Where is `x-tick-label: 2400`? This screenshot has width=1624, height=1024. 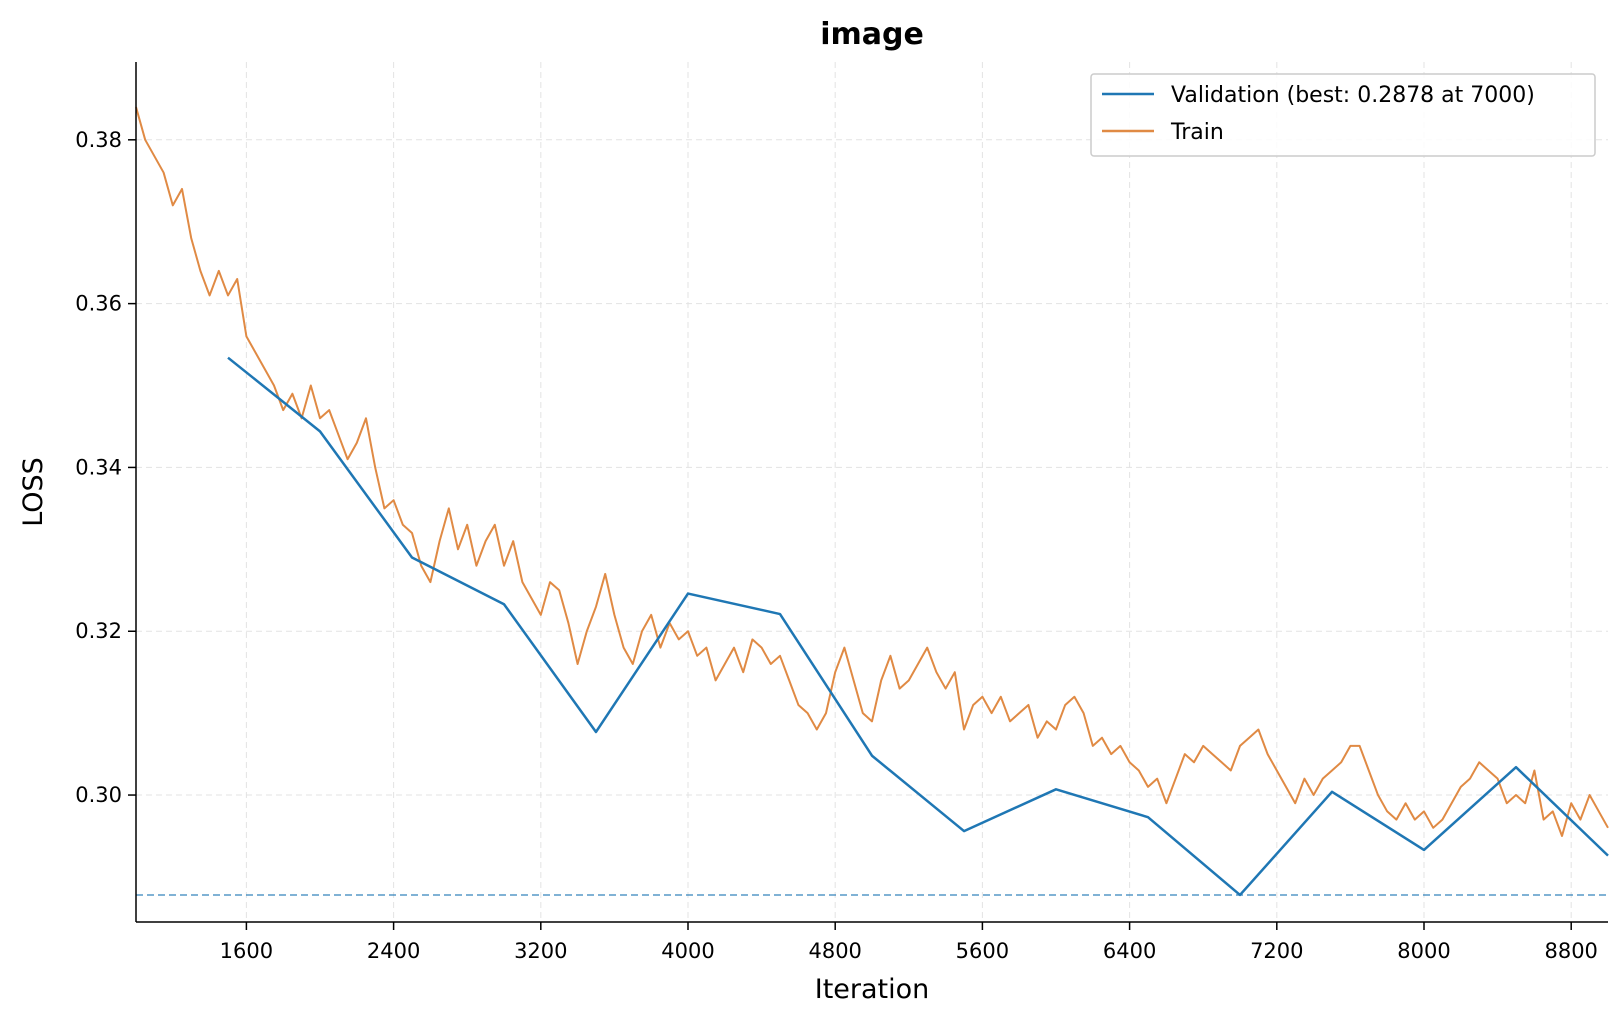 x-tick-label: 2400 is located at coordinates (393, 951).